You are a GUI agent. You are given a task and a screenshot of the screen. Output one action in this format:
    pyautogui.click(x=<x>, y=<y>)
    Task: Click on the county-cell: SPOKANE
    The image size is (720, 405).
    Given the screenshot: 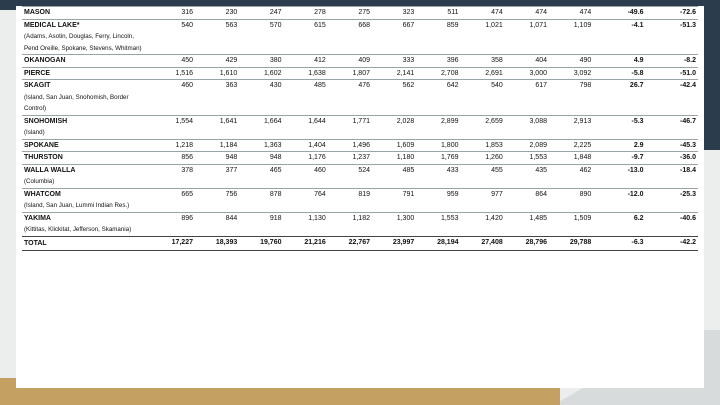 What is the action you would take?
    pyautogui.click(x=86, y=145)
    